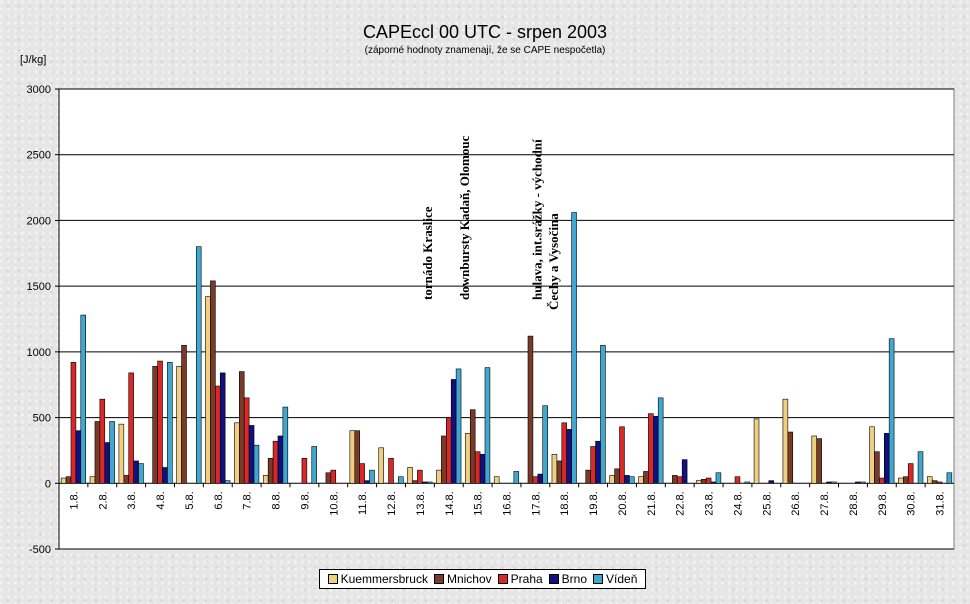 This screenshot has width=970, height=604. Describe the element at coordinates (508, 503) in the screenshot. I see `x-tick-label: 16.8.` at that location.